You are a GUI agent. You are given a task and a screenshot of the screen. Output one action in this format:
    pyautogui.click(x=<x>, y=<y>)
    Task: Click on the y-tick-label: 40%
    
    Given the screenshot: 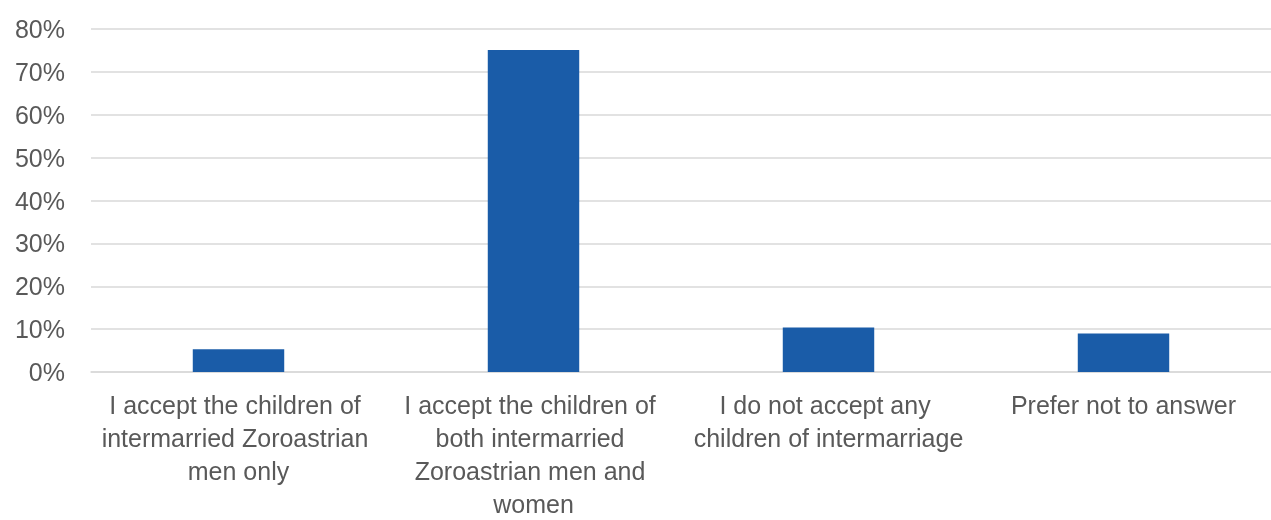 What is the action you would take?
    pyautogui.click(x=39, y=200)
    